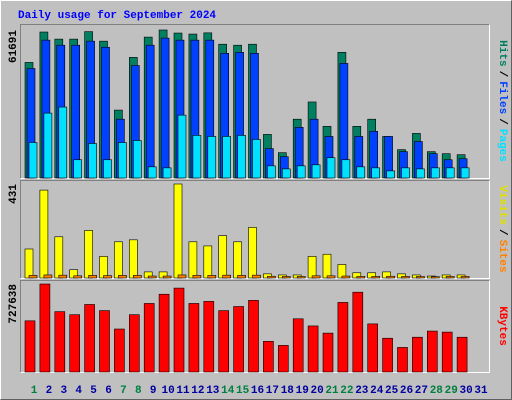  What do you see at coordinates (406, 391) in the screenshot?
I see `x-tick-label: 26` at bounding box center [406, 391].